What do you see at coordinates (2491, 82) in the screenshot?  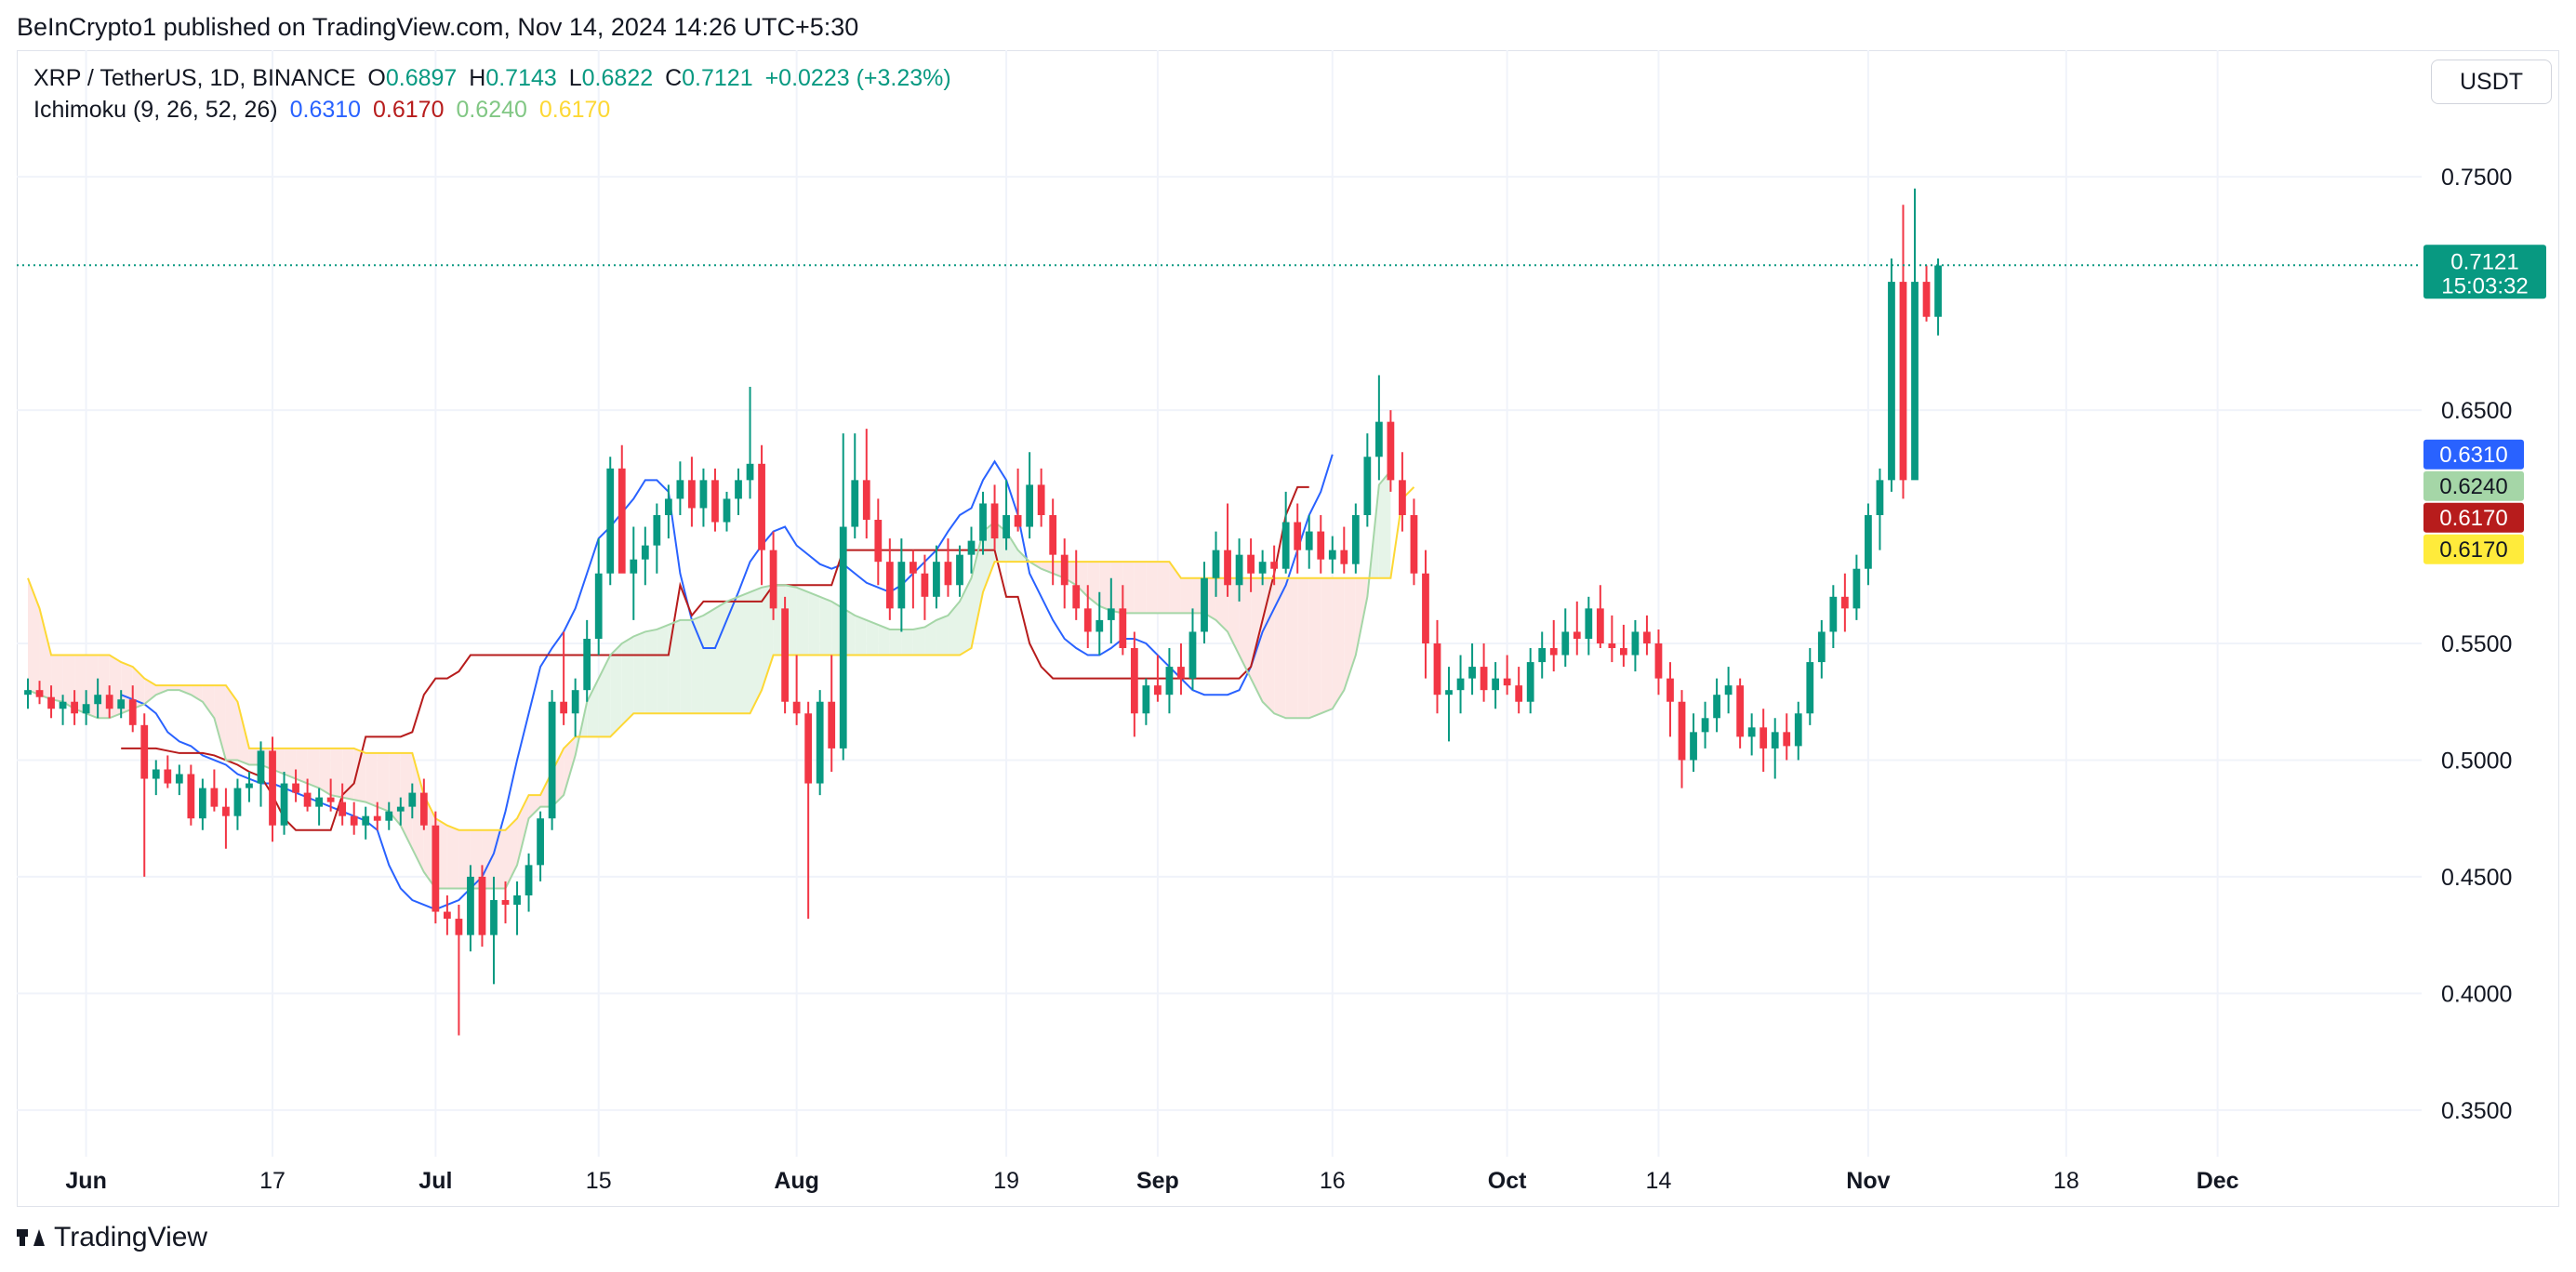 I see `currency-button: USDT` at bounding box center [2491, 82].